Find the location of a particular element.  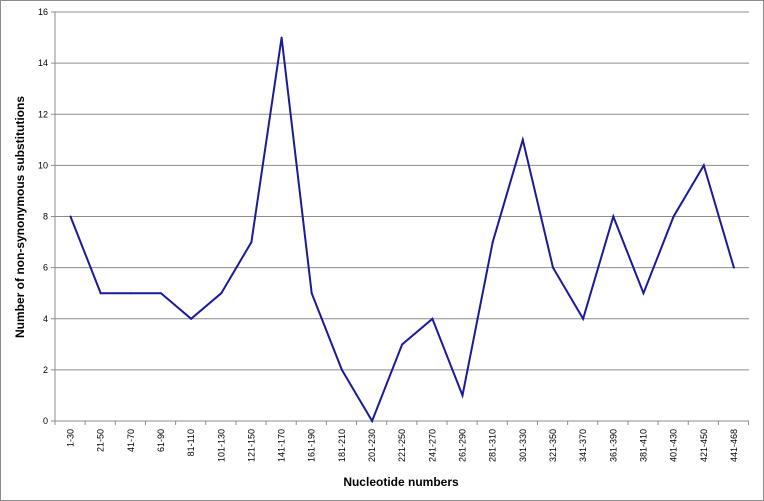

x-tick-label: 301-330 is located at coordinates (523, 445).